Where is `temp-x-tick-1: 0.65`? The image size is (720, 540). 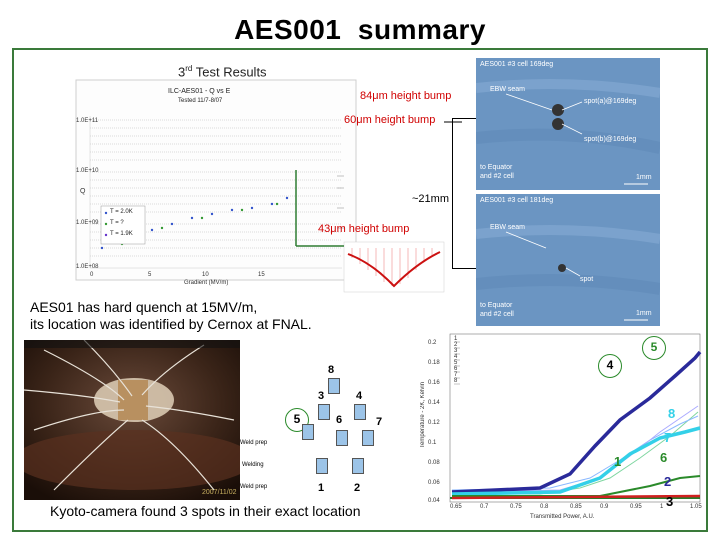 temp-x-tick-1: 0.65 is located at coordinates (456, 507).